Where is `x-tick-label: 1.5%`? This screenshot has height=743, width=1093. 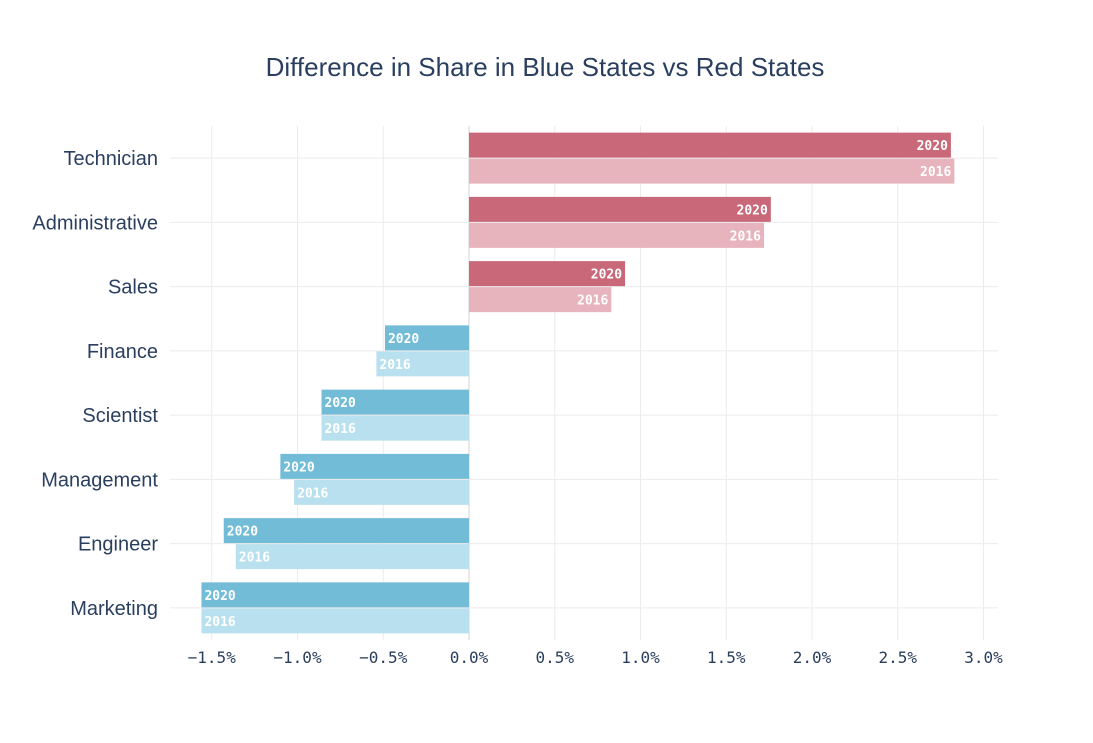 x-tick-label: 1.5% is located at coordinates (726, 657).